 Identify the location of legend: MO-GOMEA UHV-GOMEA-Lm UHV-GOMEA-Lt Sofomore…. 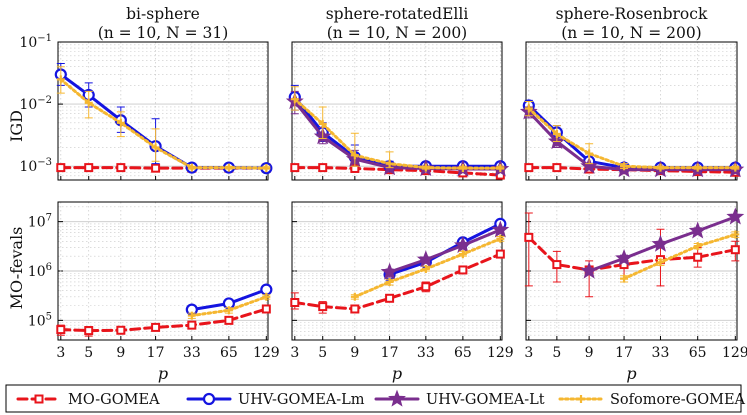
(375, 398).